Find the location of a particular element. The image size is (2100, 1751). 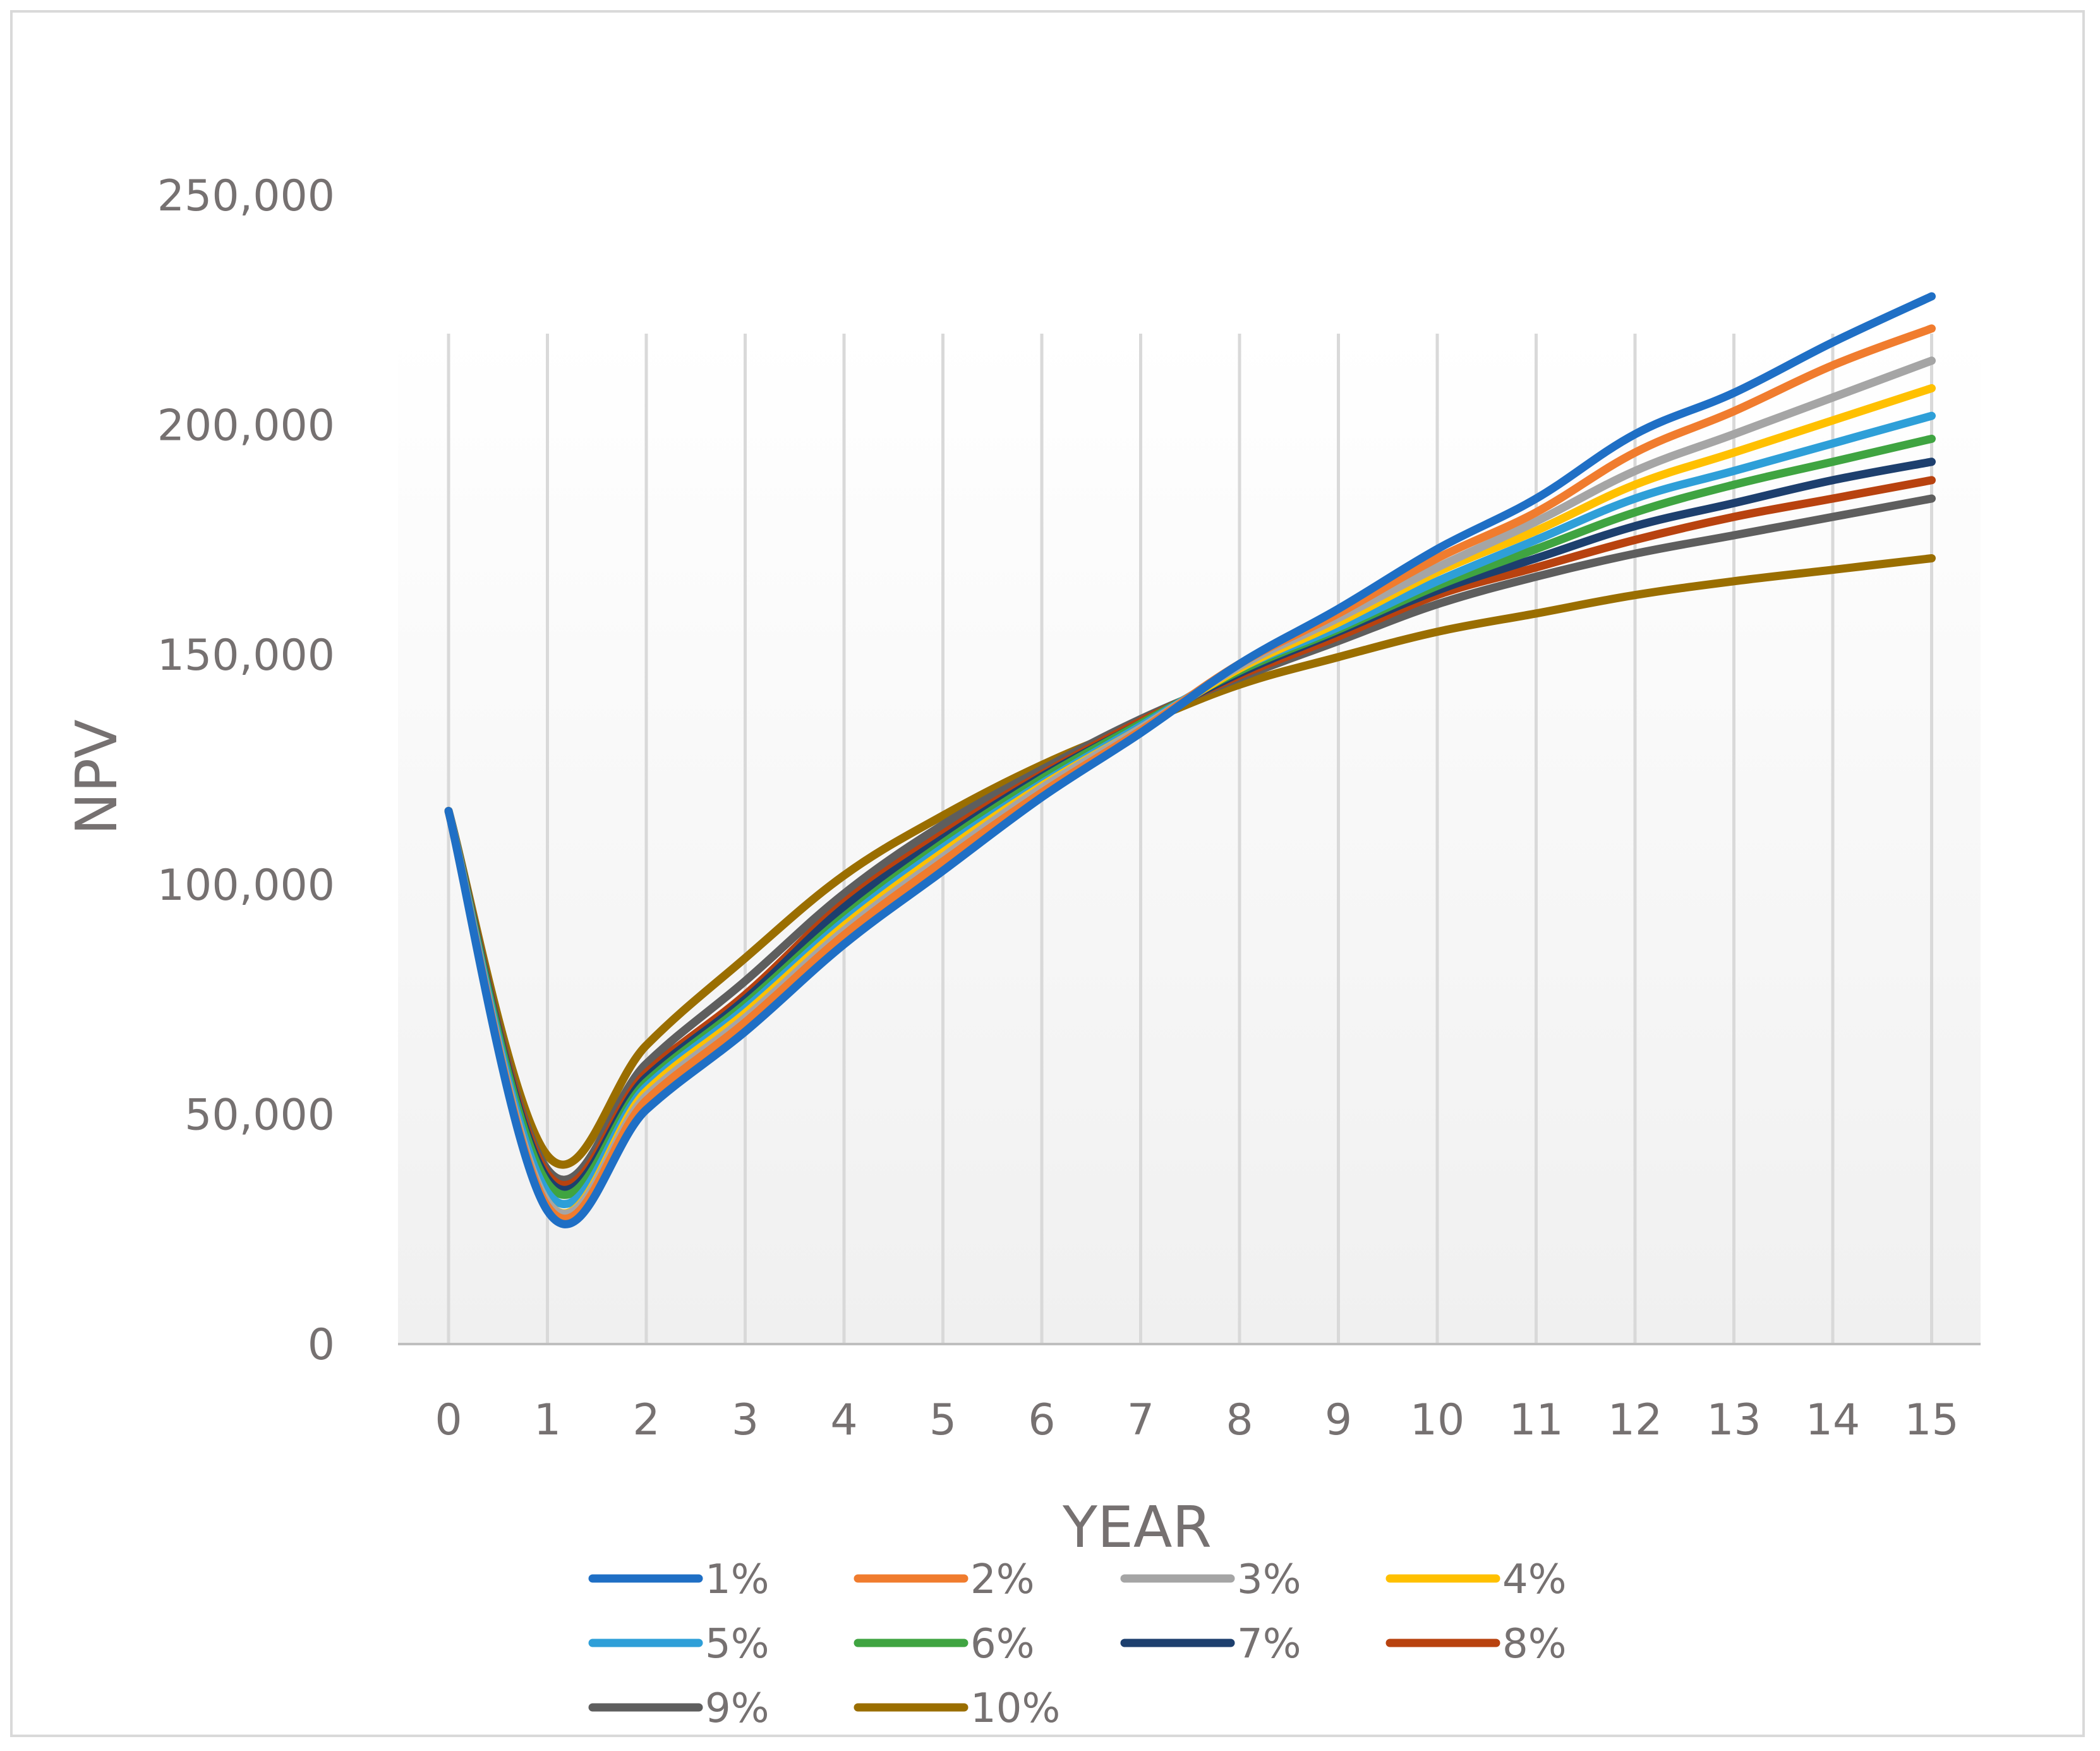

legend-label-3pct: 3% is located at coordinates (1269, 1580).